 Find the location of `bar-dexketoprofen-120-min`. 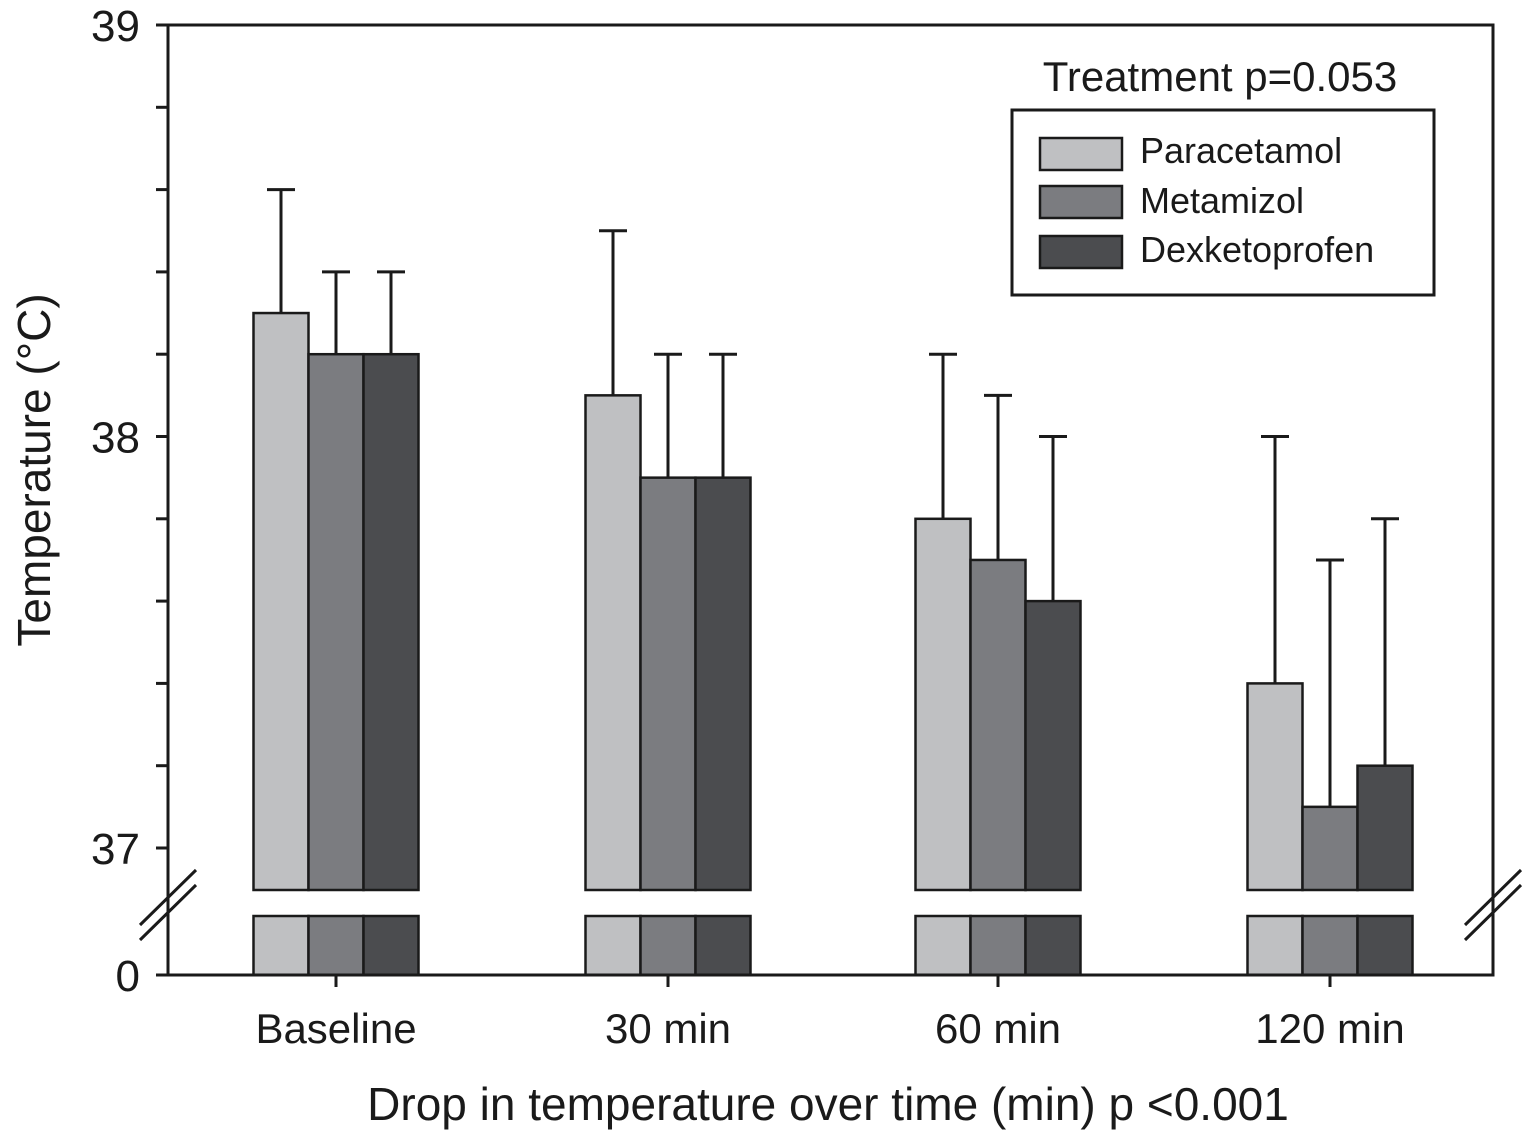

bar-dexketoprofen-120-min is located at coordinates (1385, 828).